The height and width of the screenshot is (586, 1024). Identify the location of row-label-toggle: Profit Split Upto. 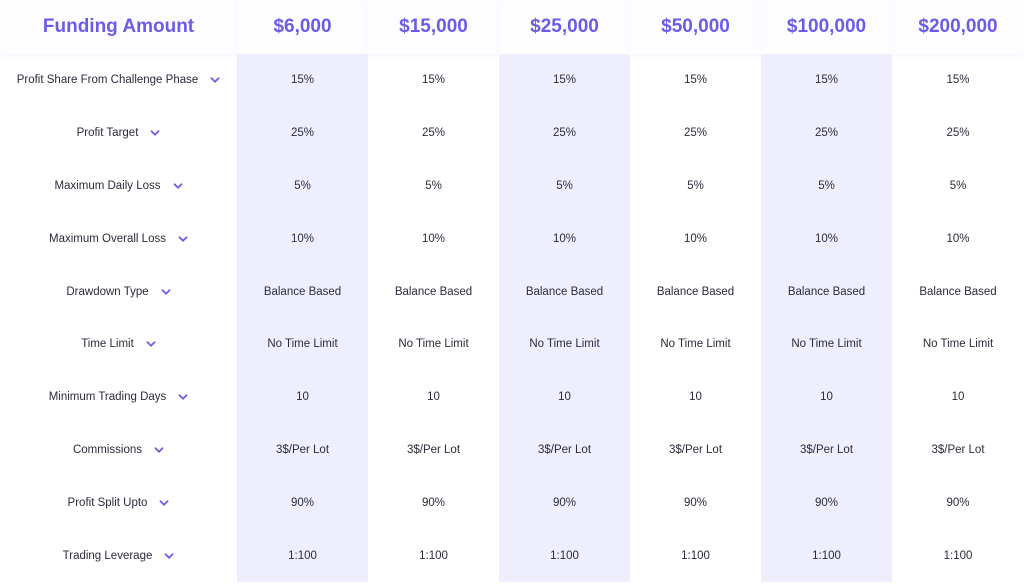
(118, 502).